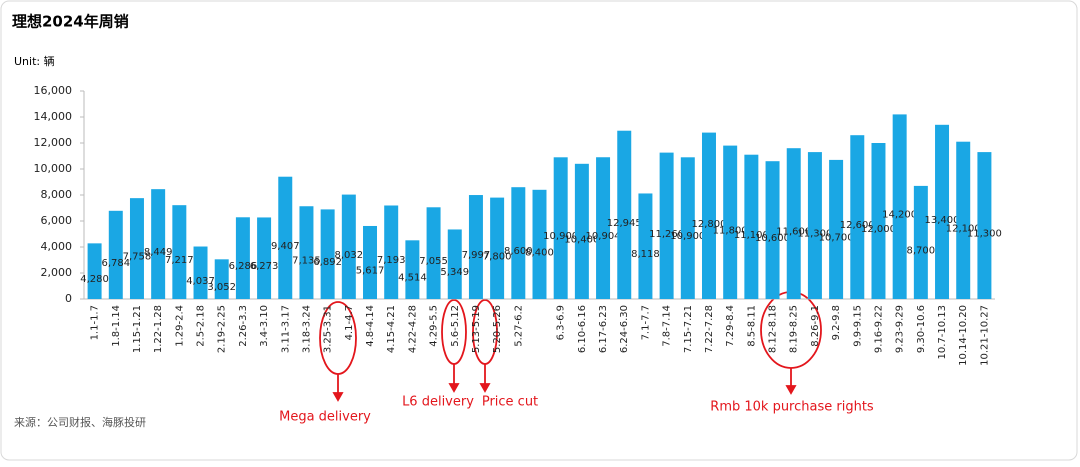 The width and height of the screenshot is (1080, 467). I want to click on x-tick-label: 8.12-8.18, so click(773, 329).